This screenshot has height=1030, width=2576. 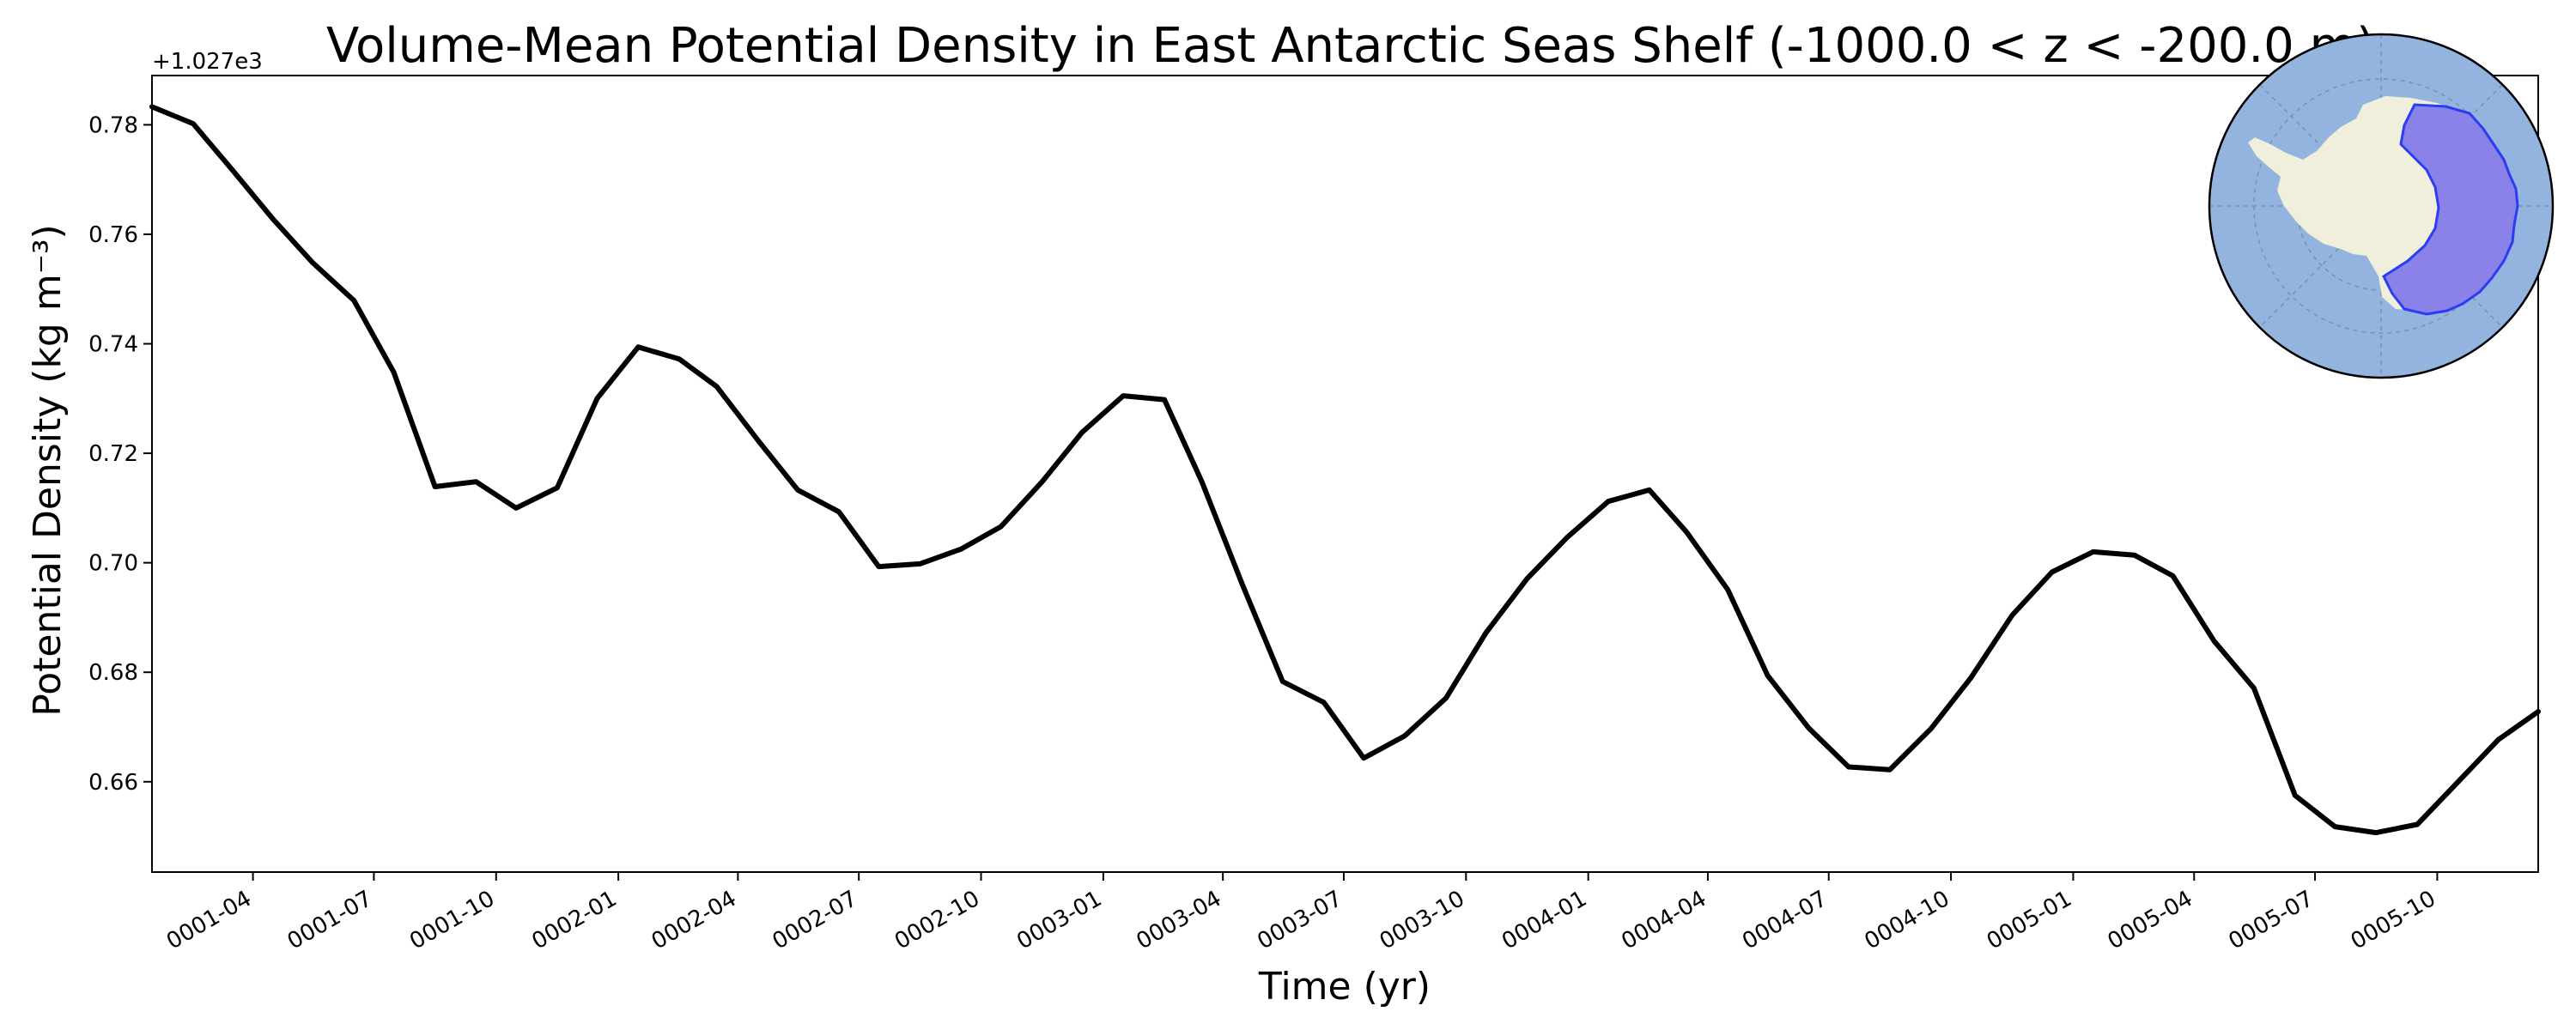 What do you see at coordinates (113, 235) in the screenshot?
I see `y-tick-label: 0.76` at bounding box center [113, 235].